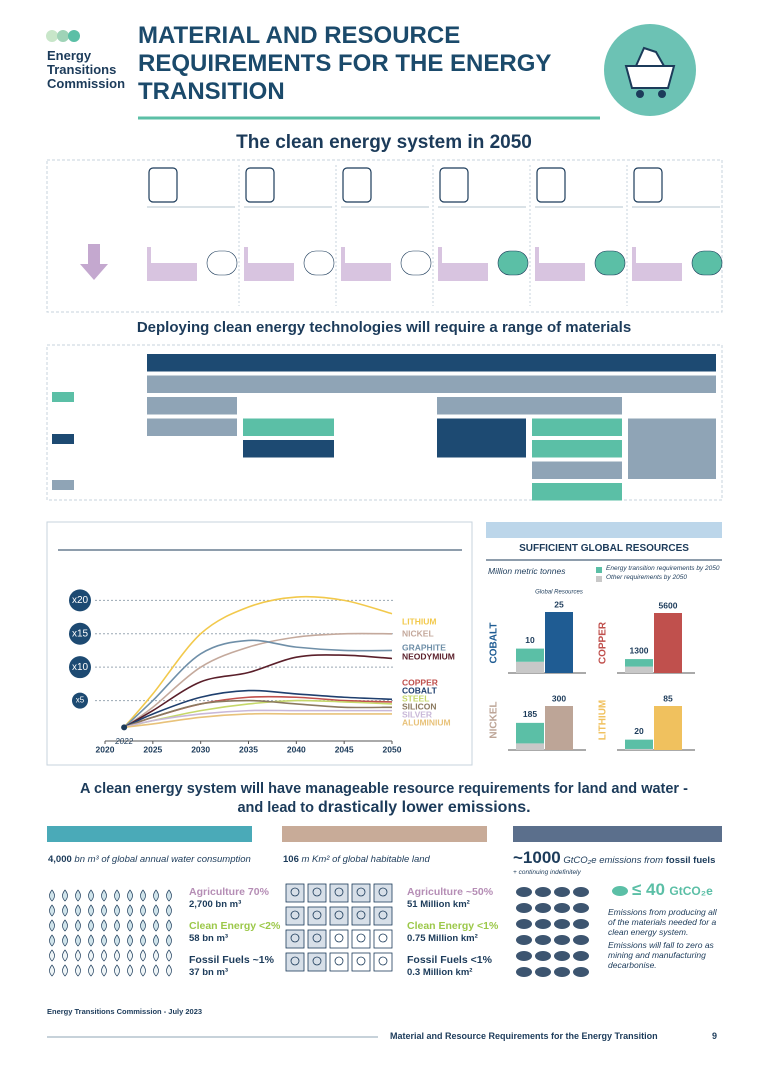 The image size is (768, 1086). I want to click on x-tick-label: 2030, so click(200, 749).